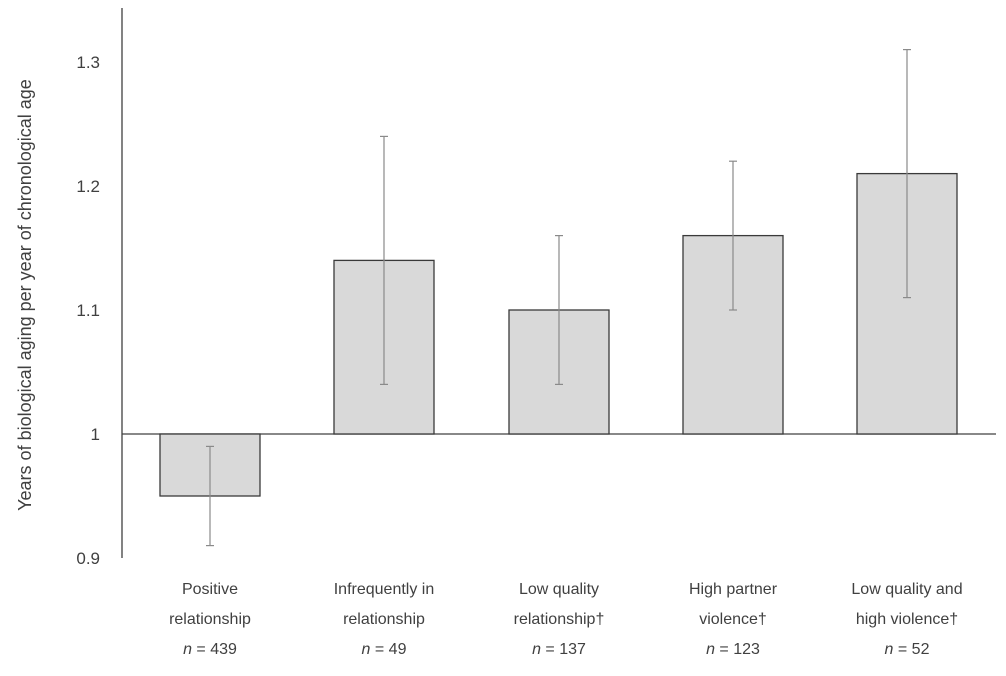 The height and width of the screenshot is (676, 1006). Describe the element at coordinates (88, 186) in the screenshot. I see `y-tick-label: 1.2` at that location.